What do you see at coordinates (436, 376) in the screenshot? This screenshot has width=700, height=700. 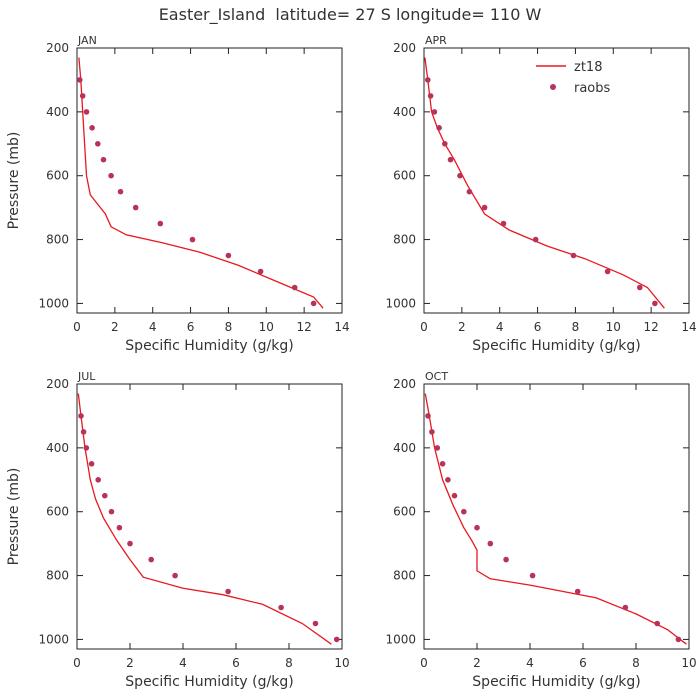 I see `panel-label: OCT` at bounding box center [436, 376].